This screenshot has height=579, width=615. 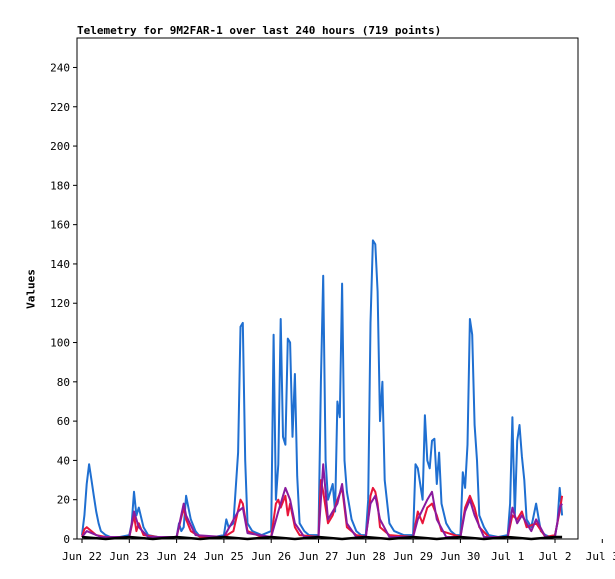 What do you see at coordinates (60, 146) in the screenshot?
I see `y-tick-label: 200` at bounding box center [60, 146].